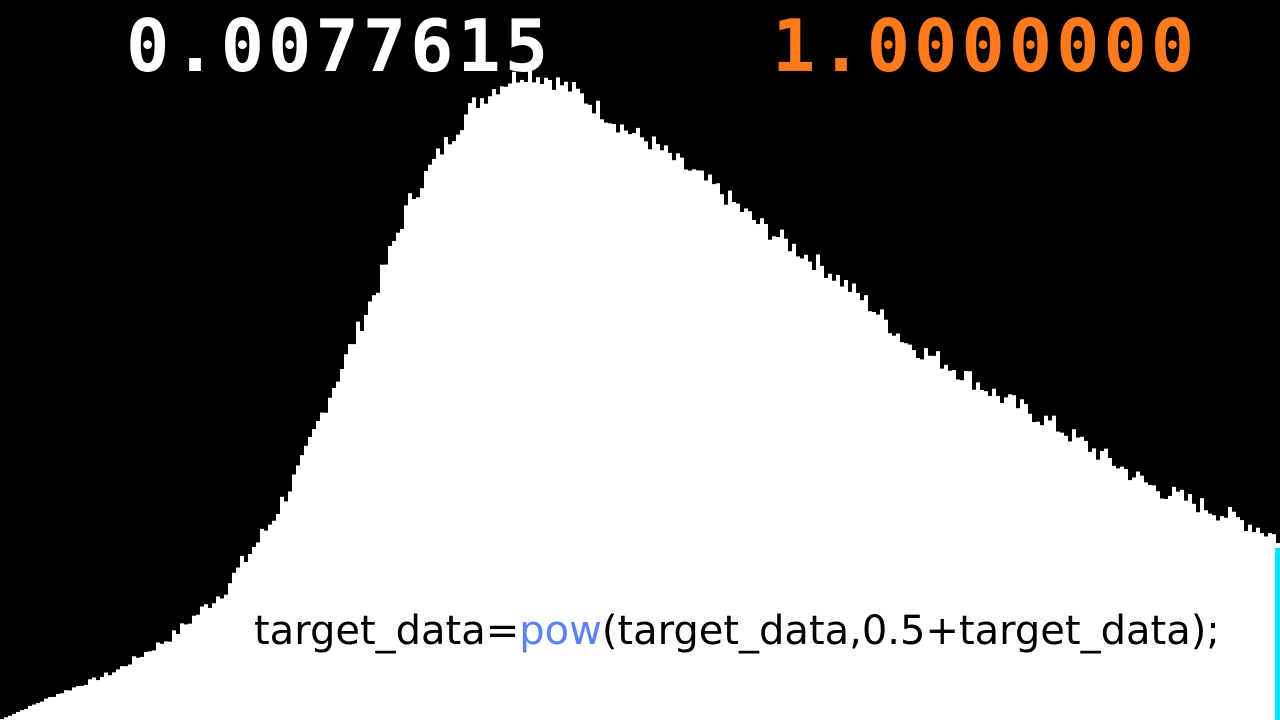 Image resolution: width=1280 pixels, height=720 pixels. I want to click on formula-function: pow, so click(560, 631).